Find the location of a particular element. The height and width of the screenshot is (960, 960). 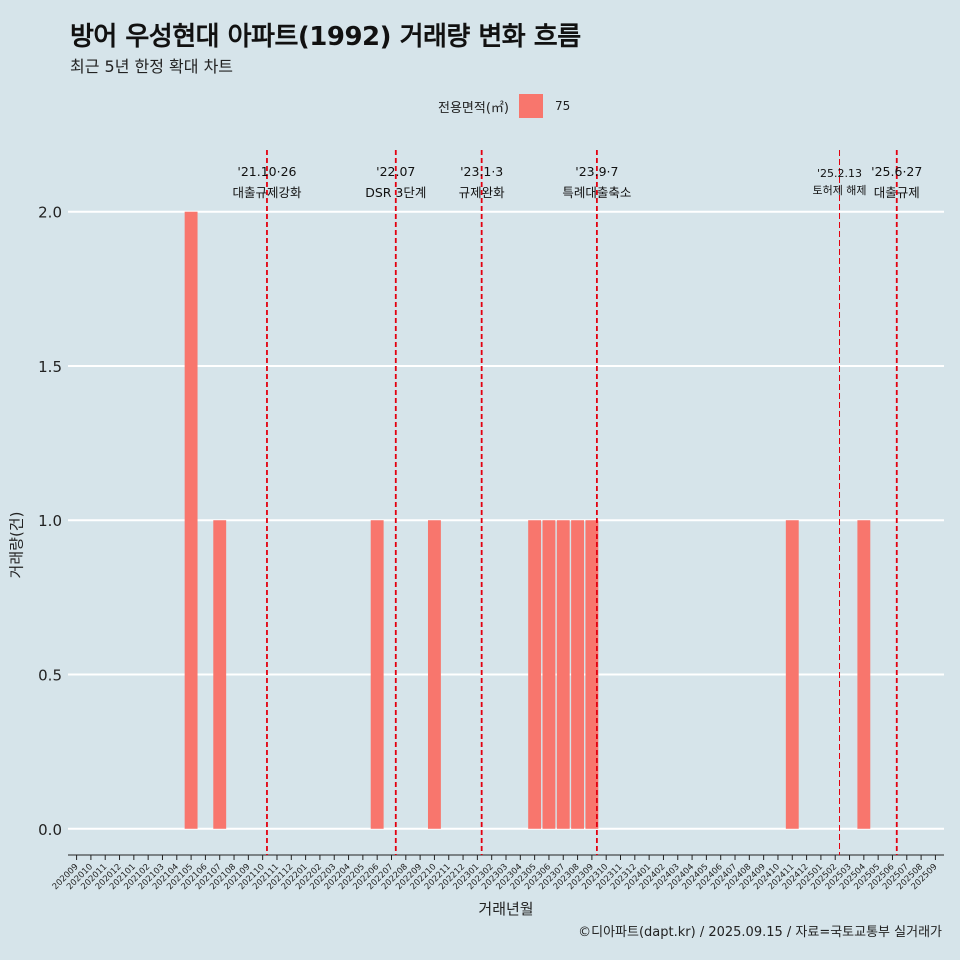

event-text-label: 규제완화 is located at coordinates (482, 192).